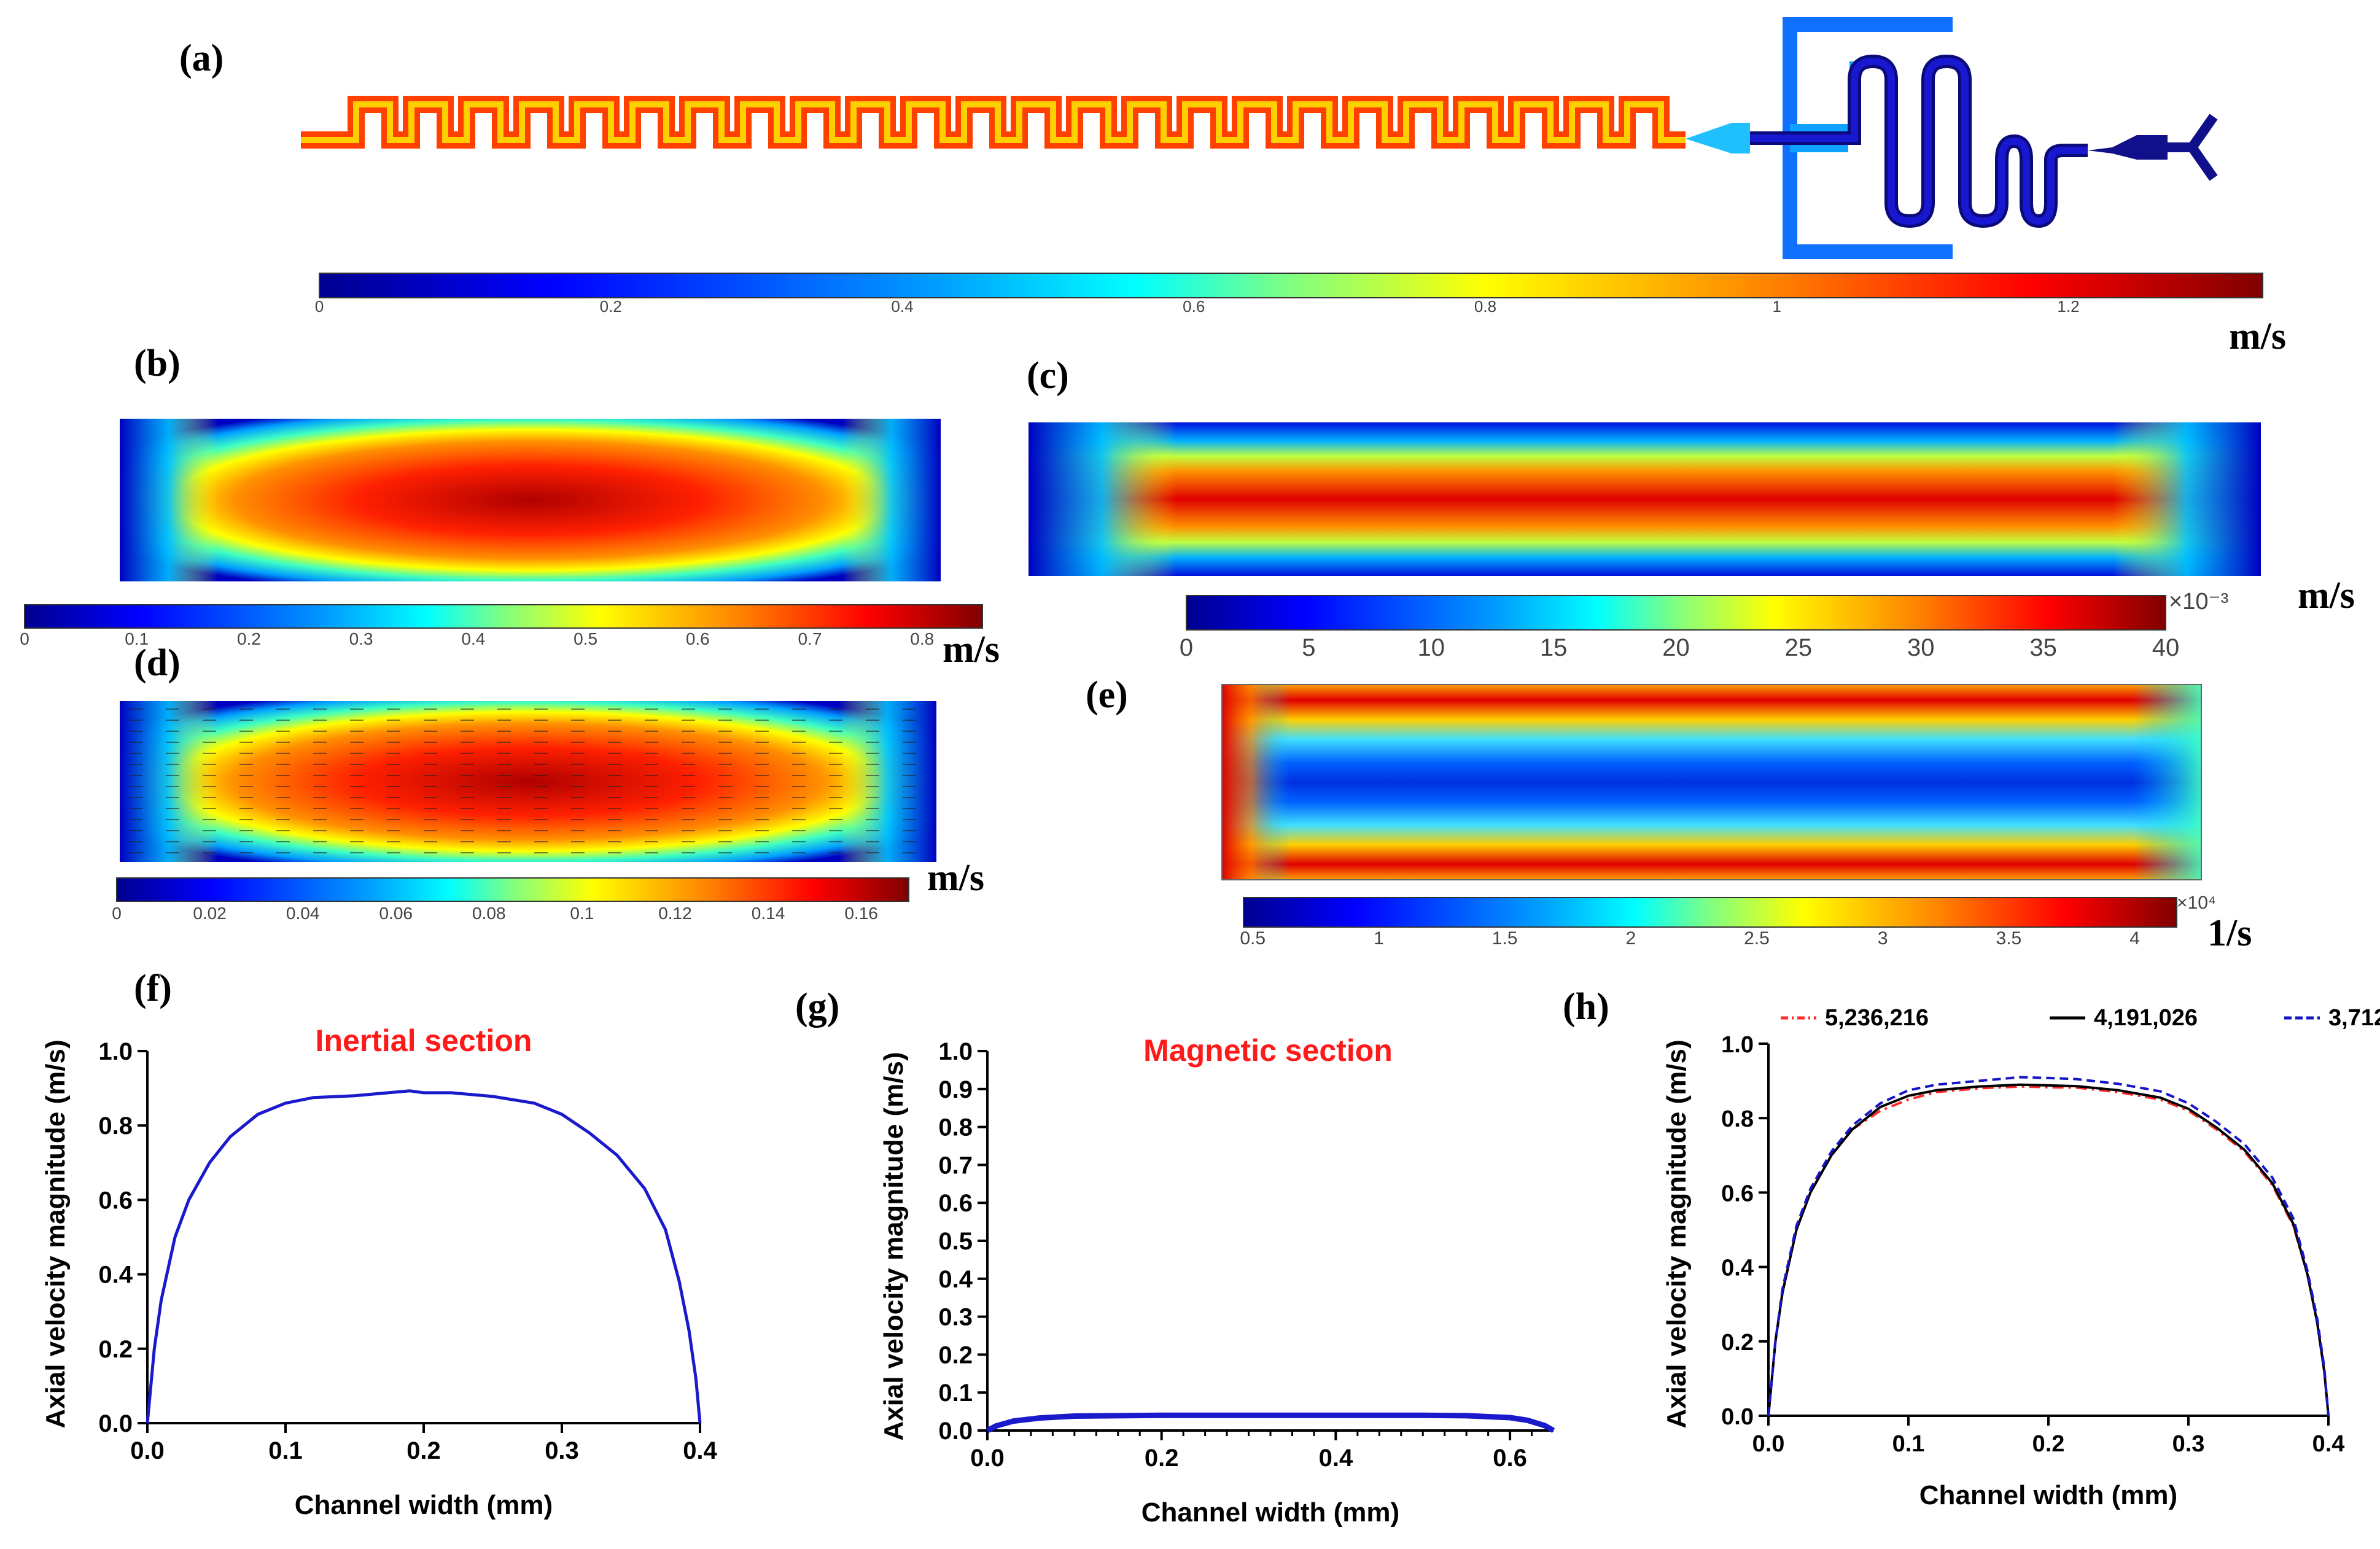  I want to click on x-tick-label: 0.6, so click(1510, 1458).